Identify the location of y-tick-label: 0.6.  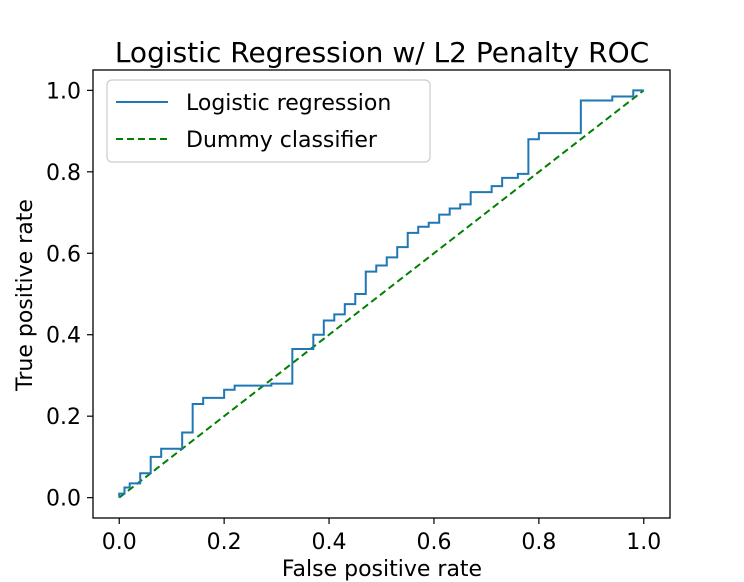
(63, 254).